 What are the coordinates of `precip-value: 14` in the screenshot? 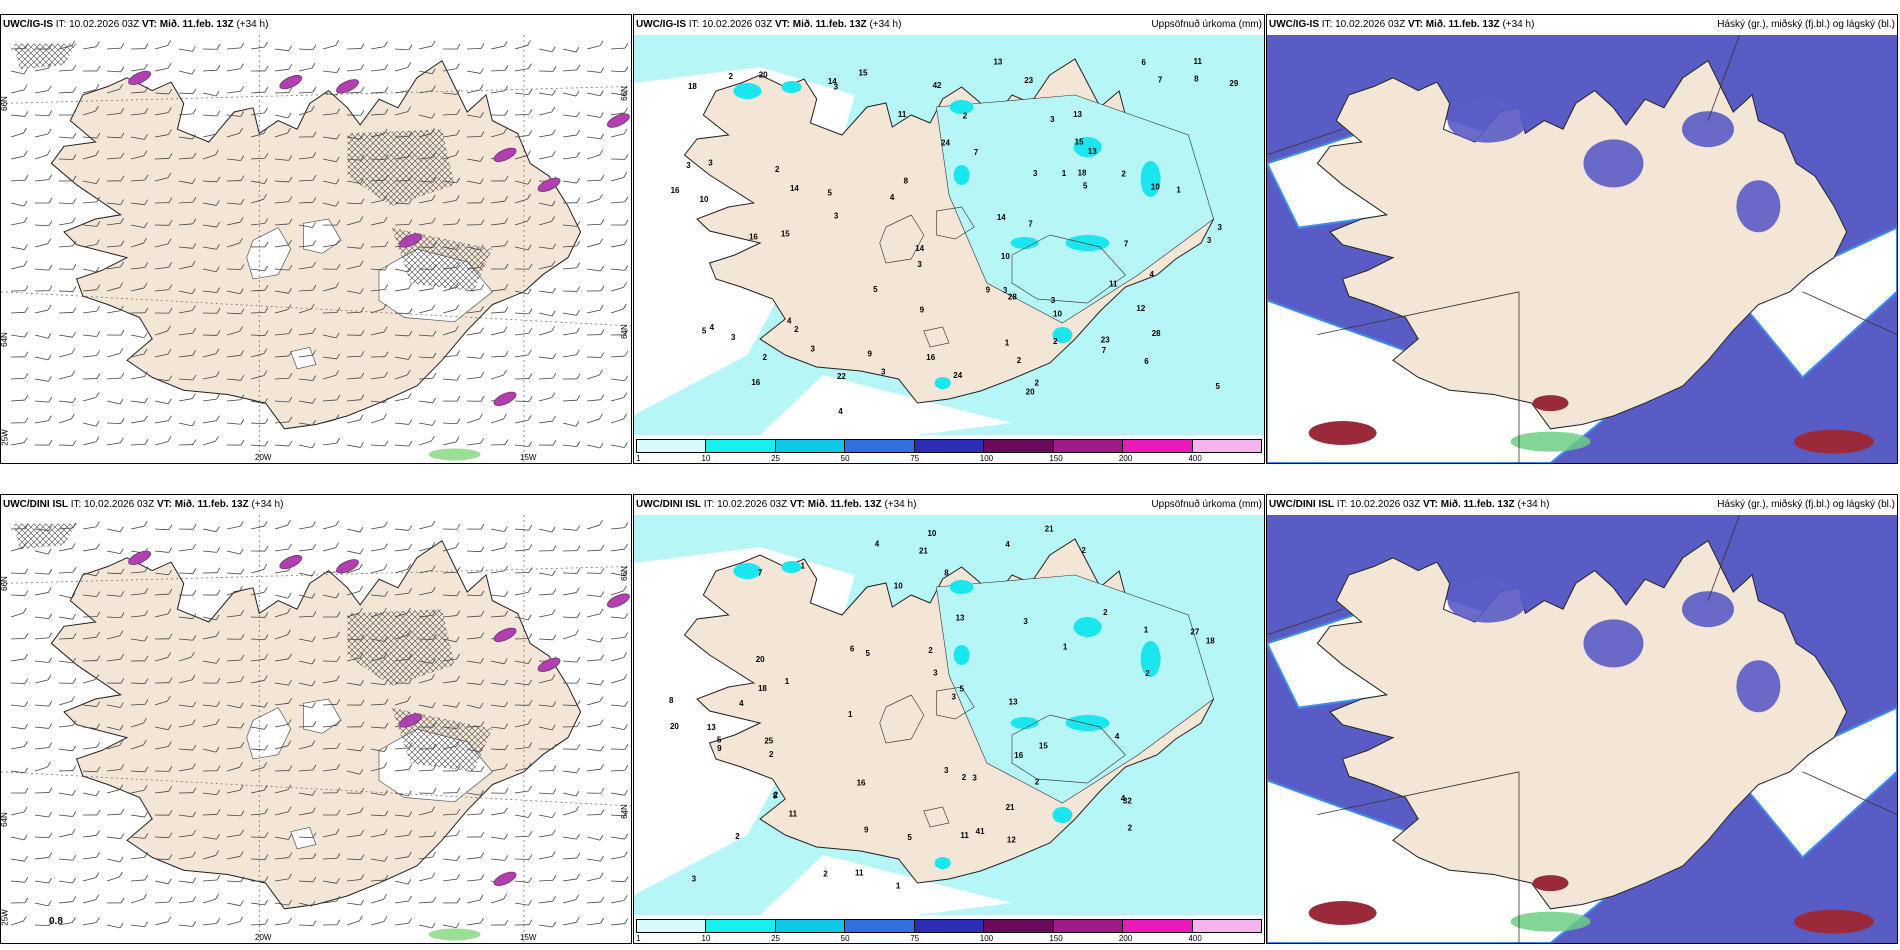 It's located at (794, 188).